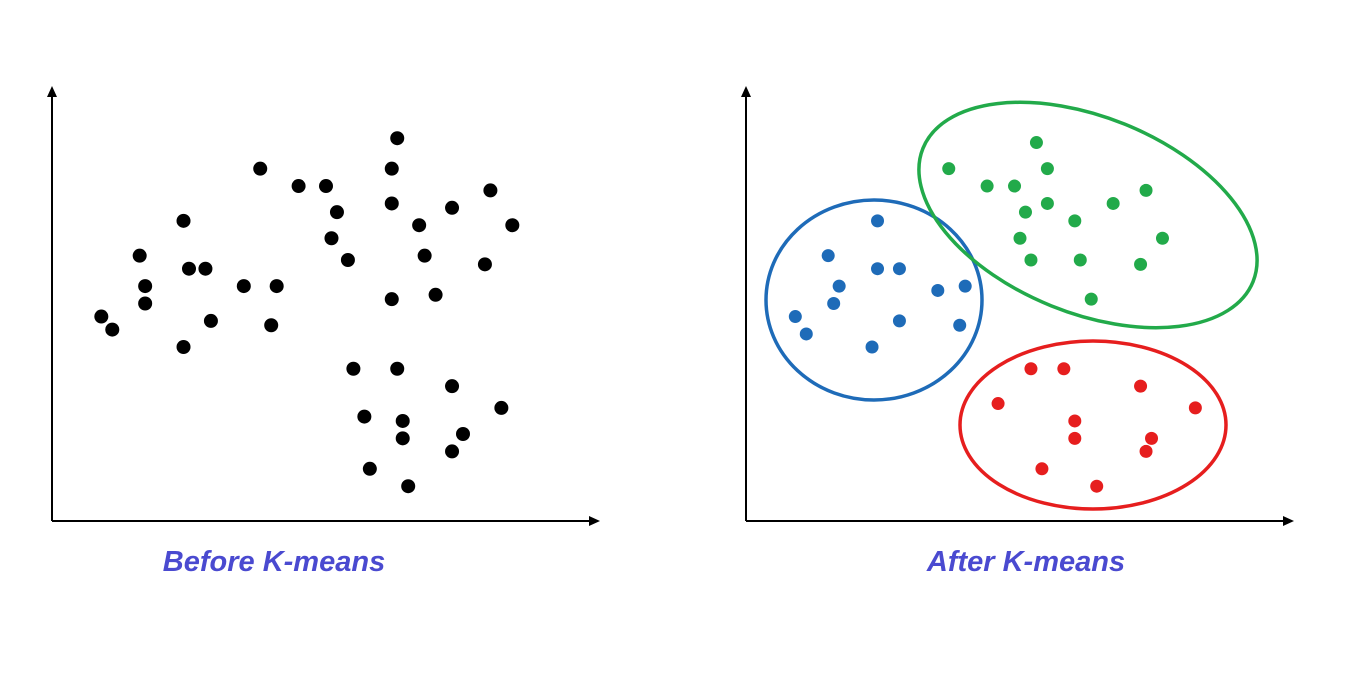  What do you see at coordinates (274, 562) in the screenshot?
I see `before-caption: Before K-means` at bounding box center [274, 562].